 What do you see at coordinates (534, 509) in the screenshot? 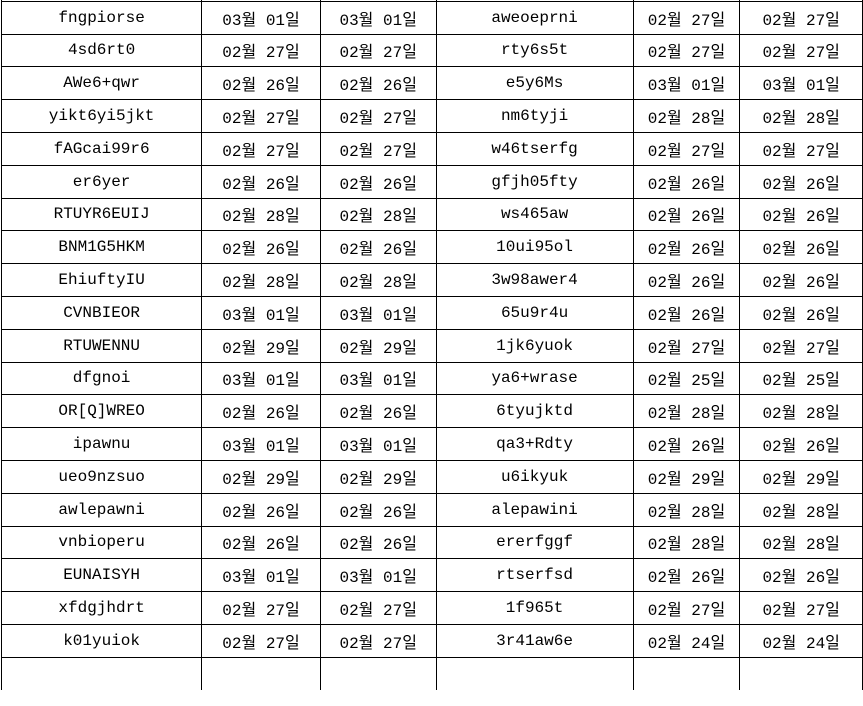
I see `name-cell: alepawini` at bounding box center [534, 509].